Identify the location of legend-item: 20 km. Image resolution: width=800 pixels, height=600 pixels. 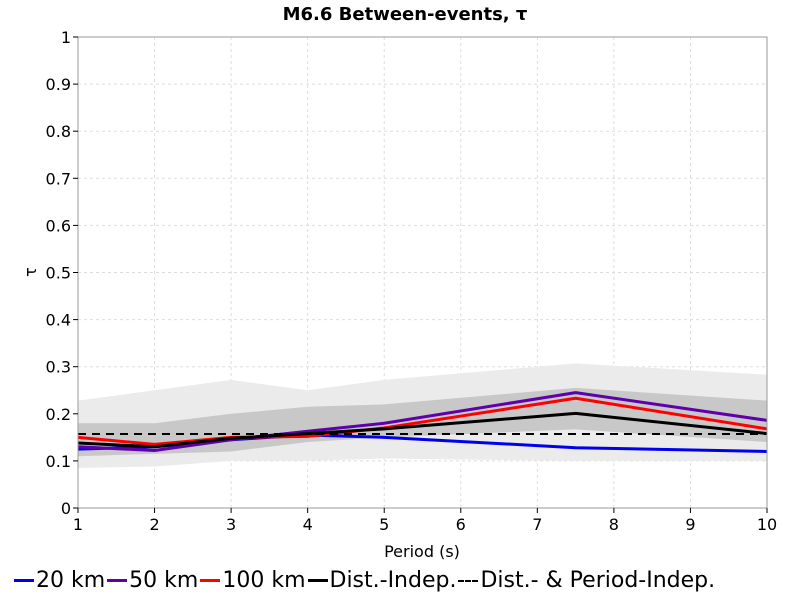
(60, 580).